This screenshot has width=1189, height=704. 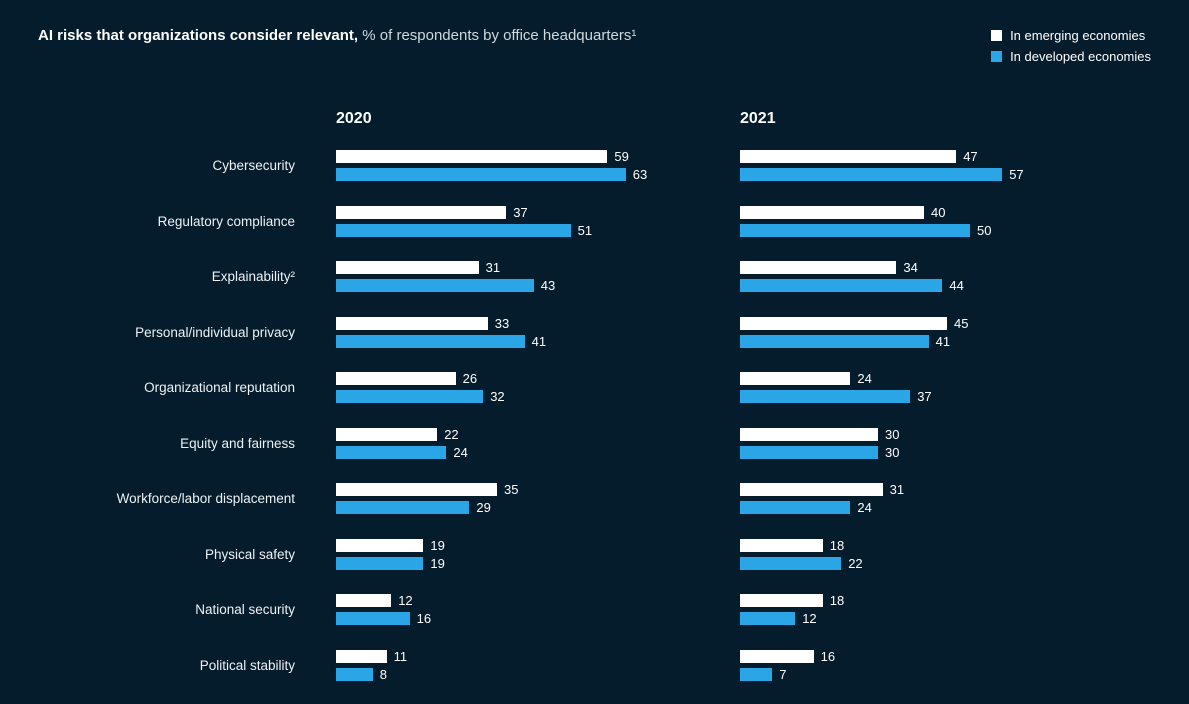 What do you see at coordinates (538, 665) in the screenshot?
I see `bar-group-2020: 11 8` at bounding box center [538, 665].